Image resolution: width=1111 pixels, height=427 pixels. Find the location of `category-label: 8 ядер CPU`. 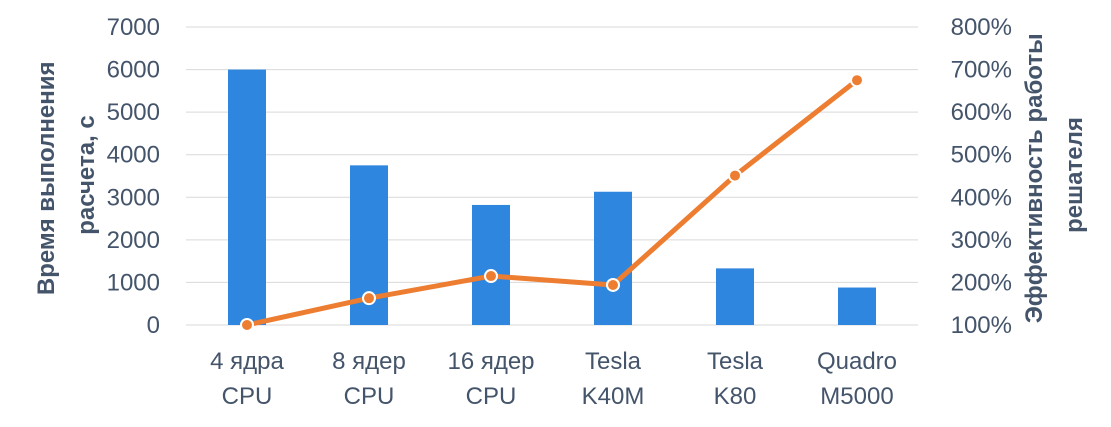

category-label: 8 ядер CPU is located at coordinates (369, 379).